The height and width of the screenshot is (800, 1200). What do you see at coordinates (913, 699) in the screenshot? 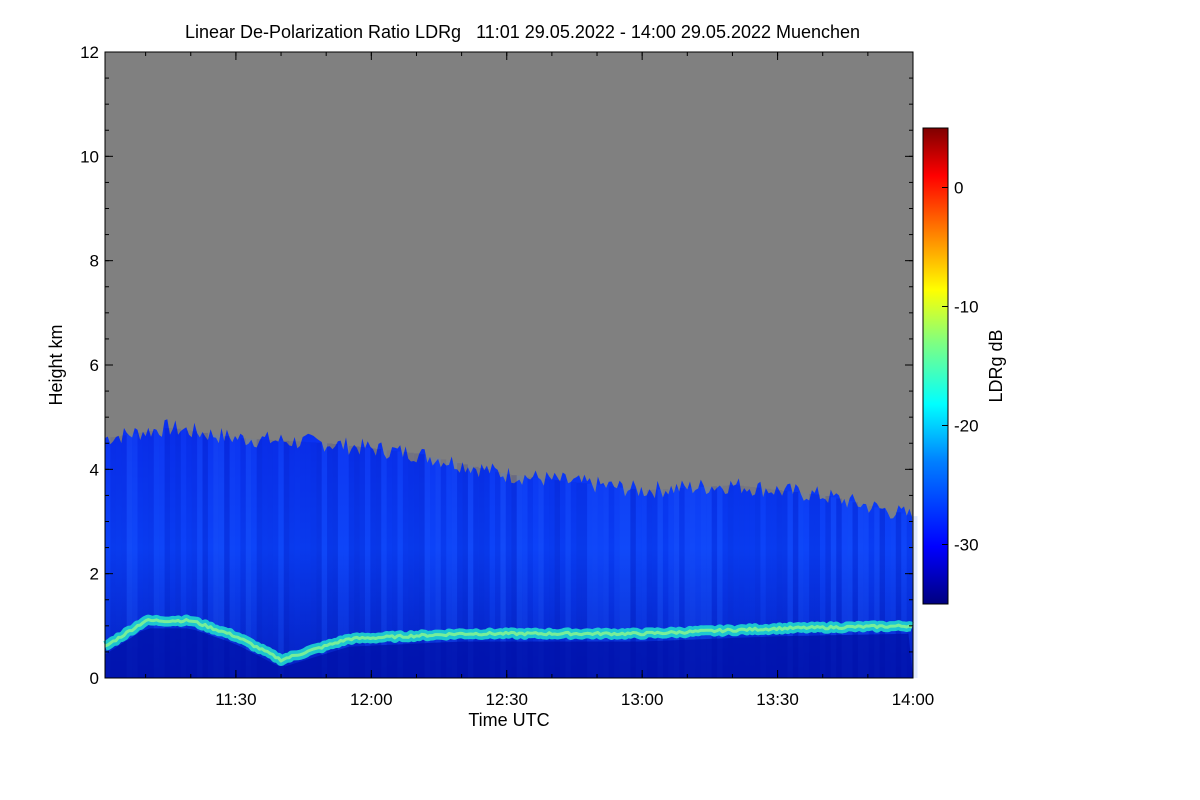
I see `x-tick-label: 14:00` at bounding box center [913, 699].